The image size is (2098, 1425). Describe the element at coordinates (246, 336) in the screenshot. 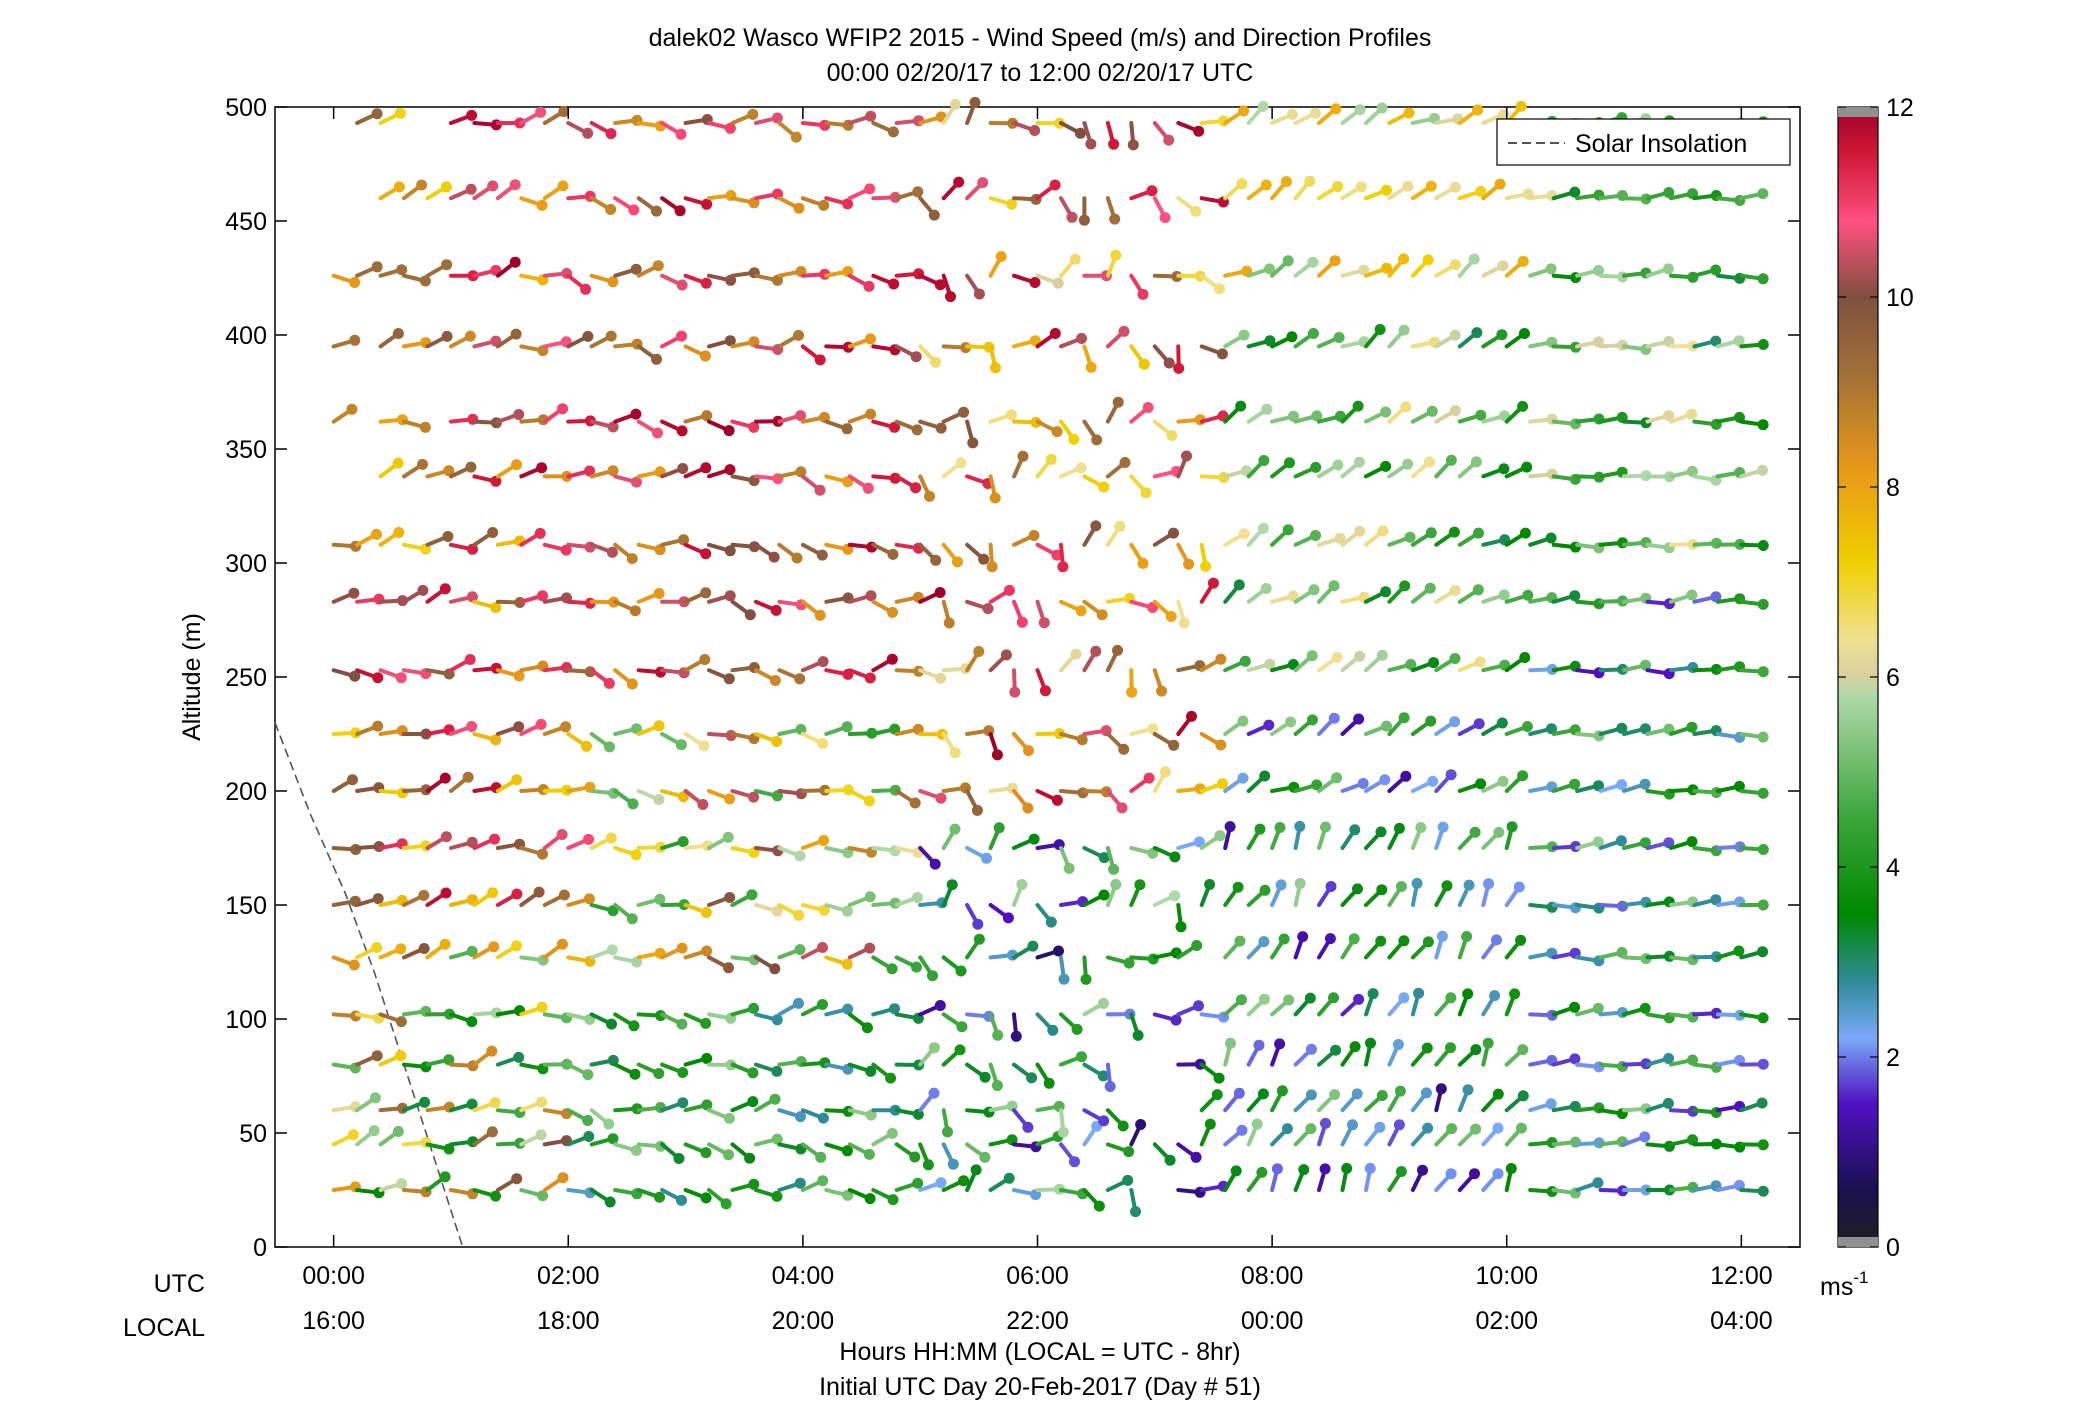

I see `y-tick-label: 400` at that location.